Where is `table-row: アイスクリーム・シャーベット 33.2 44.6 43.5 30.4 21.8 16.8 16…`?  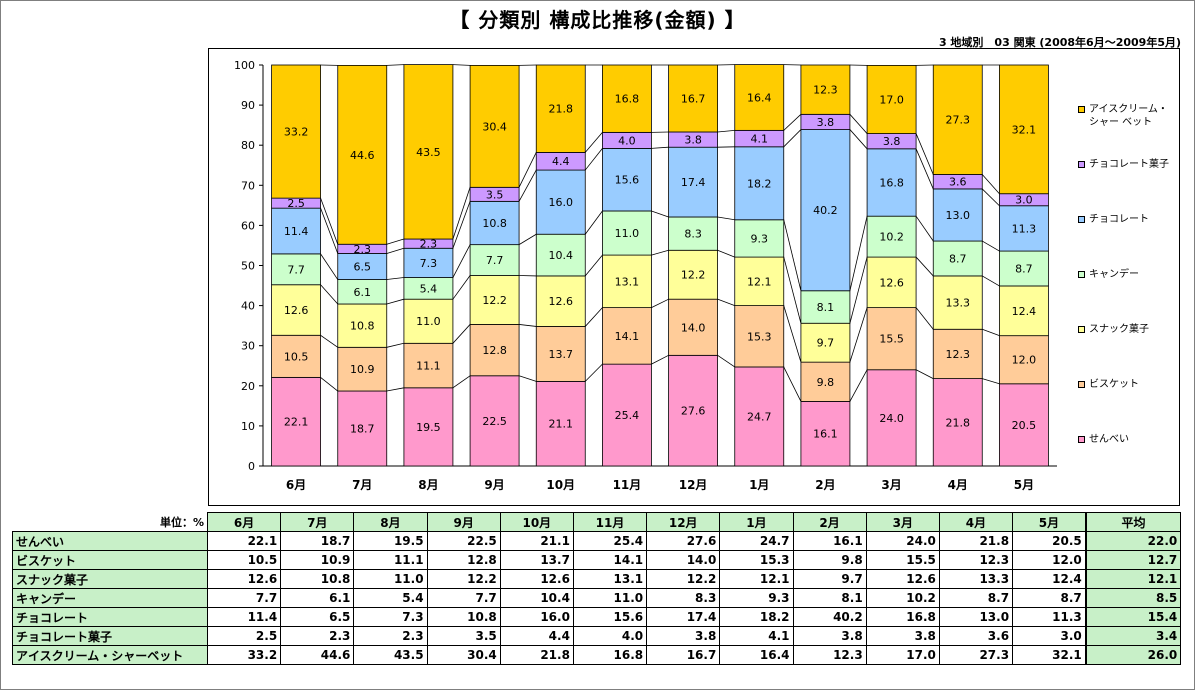 table-row: アイスクリーム・シャーベット 33.2 44.6 43.5 30.4 21.8 16.8 16… is located at coordinates (597, 655).